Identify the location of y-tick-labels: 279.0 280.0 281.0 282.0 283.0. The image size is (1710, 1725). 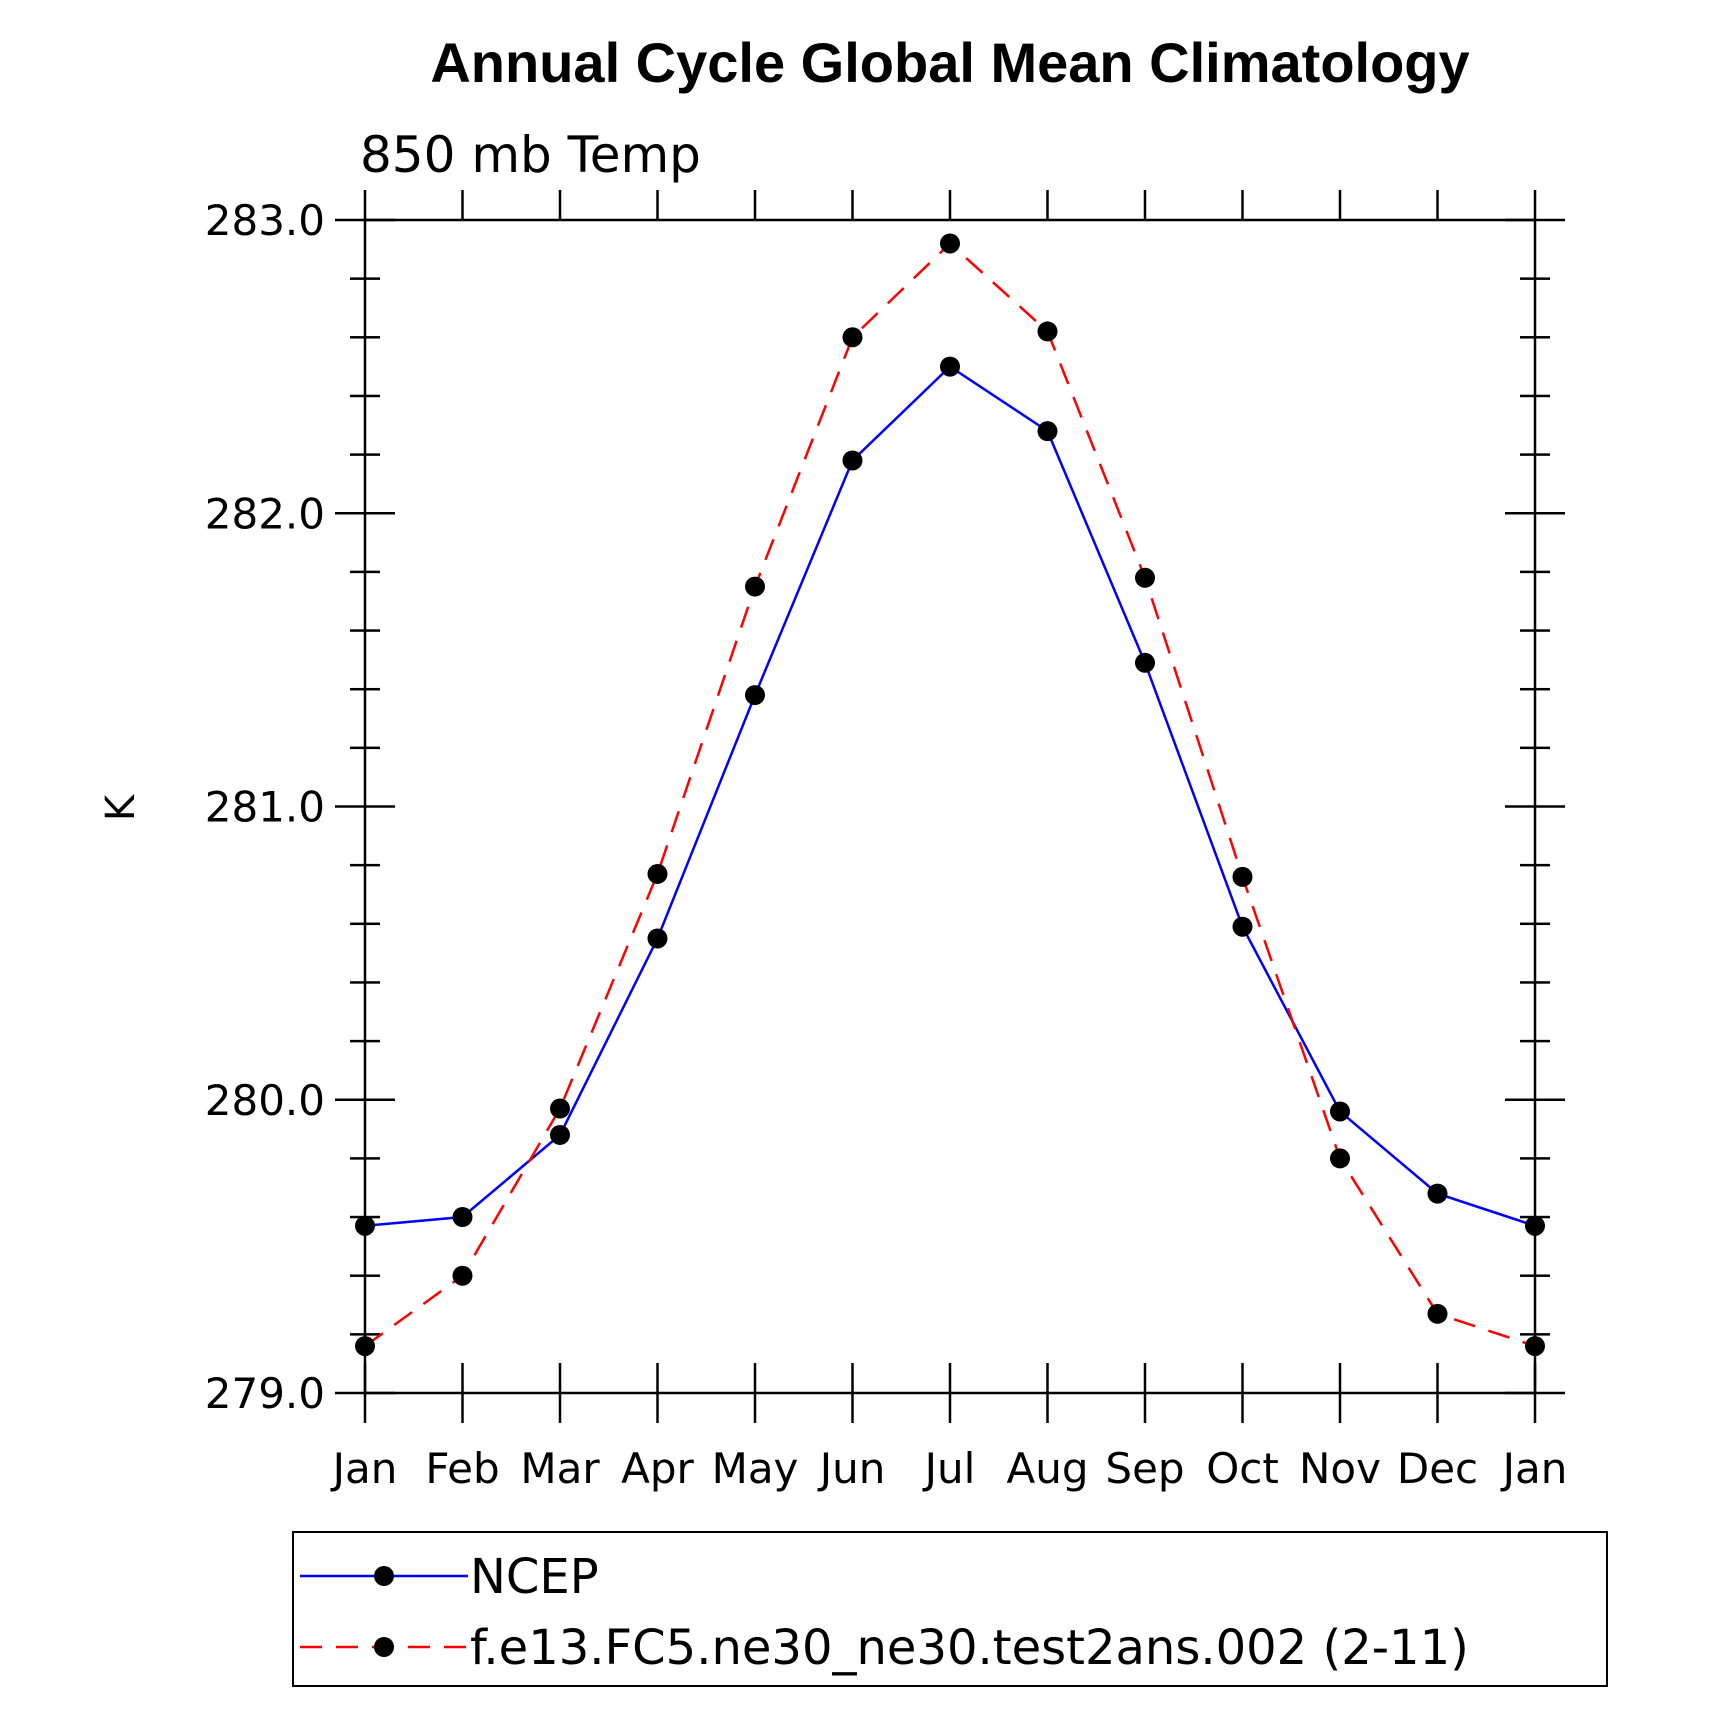
(265, 807).